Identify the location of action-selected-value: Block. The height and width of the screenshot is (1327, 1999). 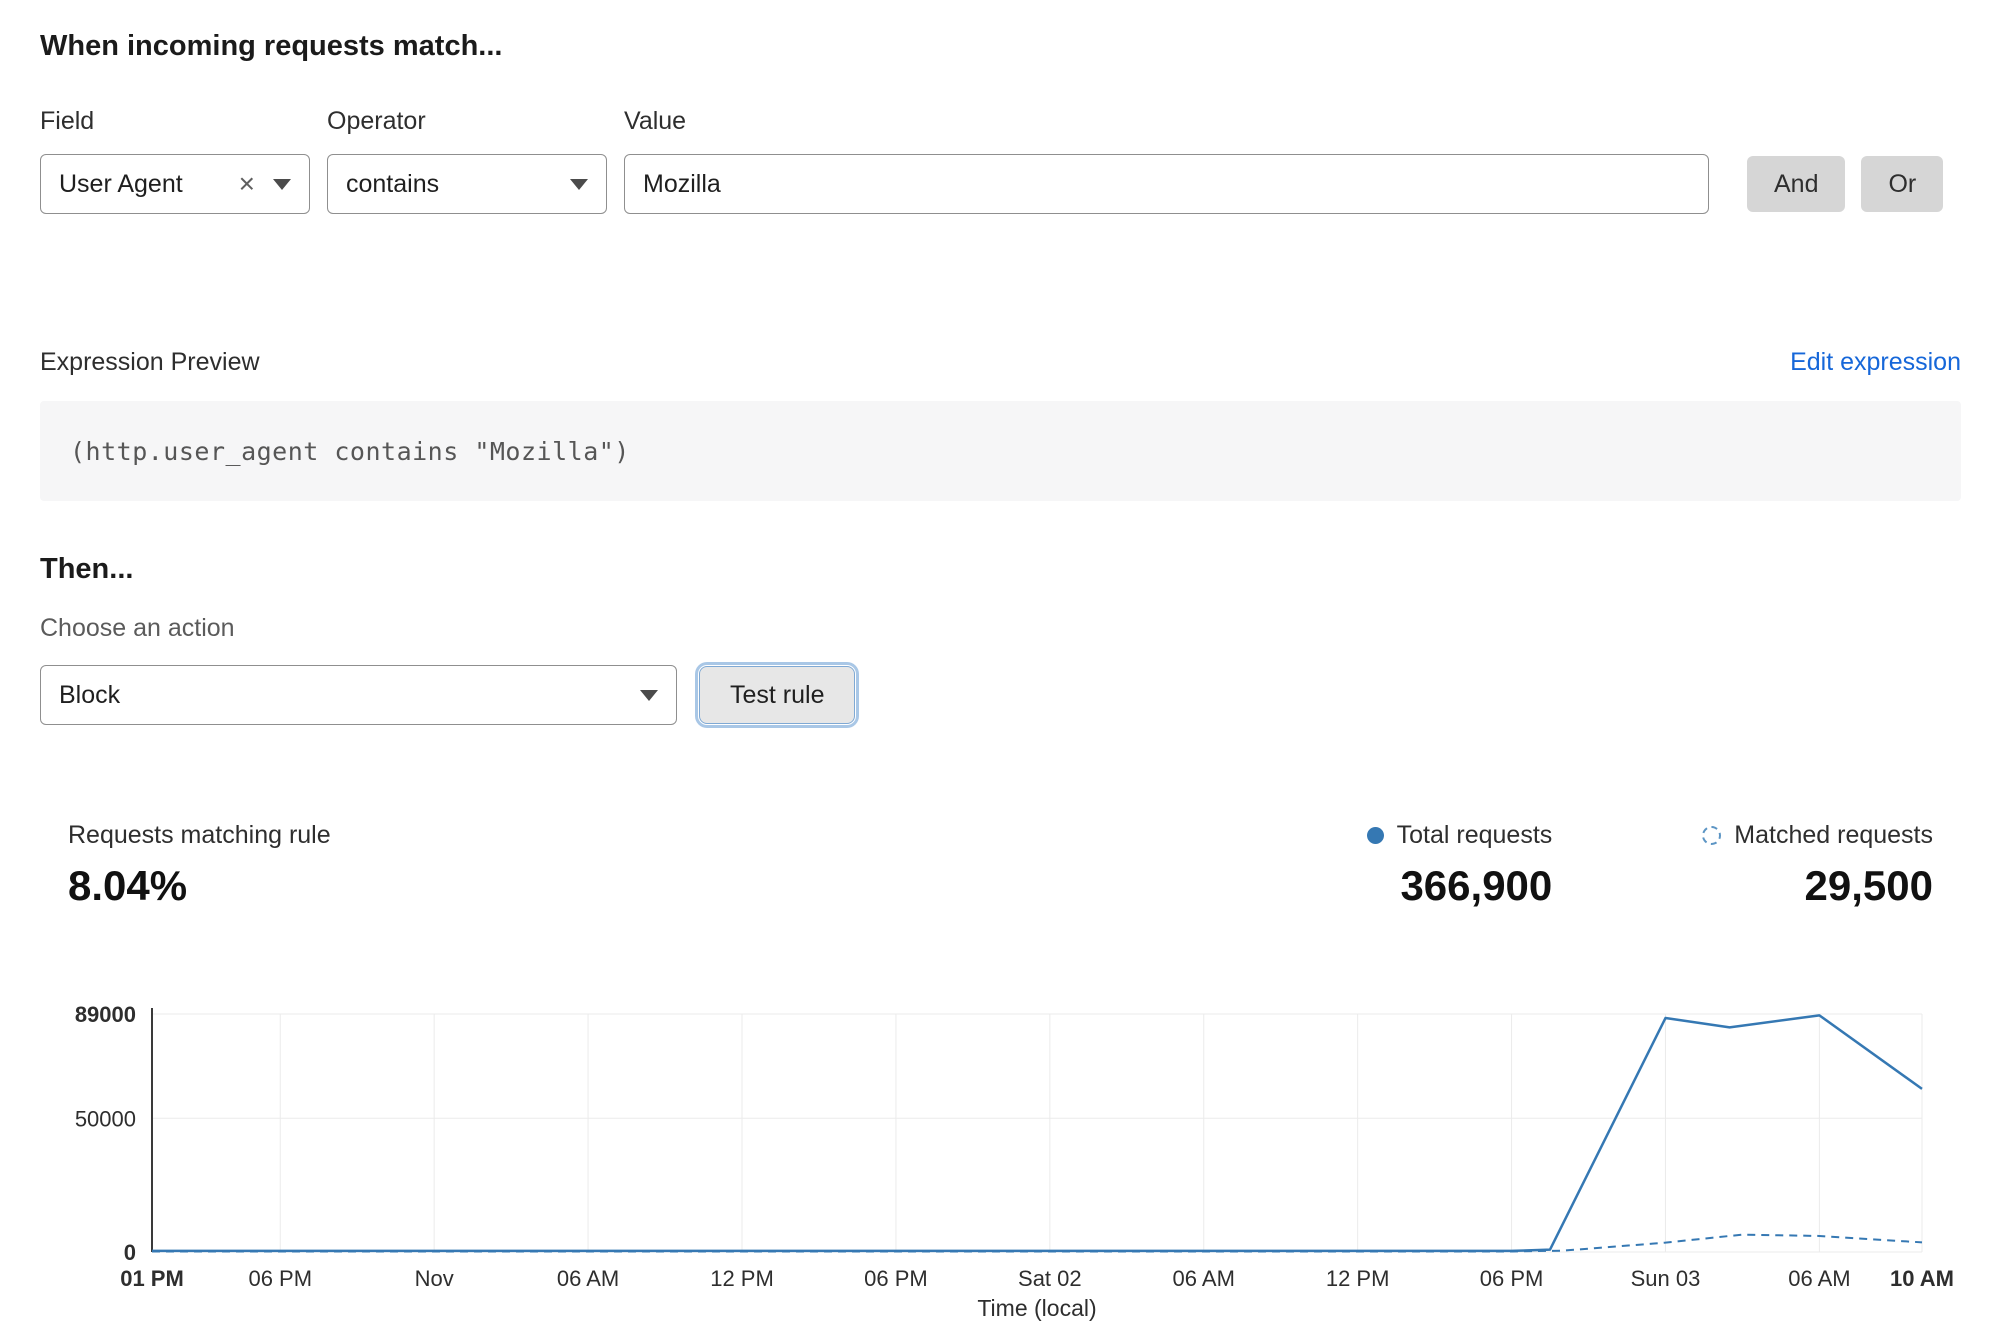
(90, 694).